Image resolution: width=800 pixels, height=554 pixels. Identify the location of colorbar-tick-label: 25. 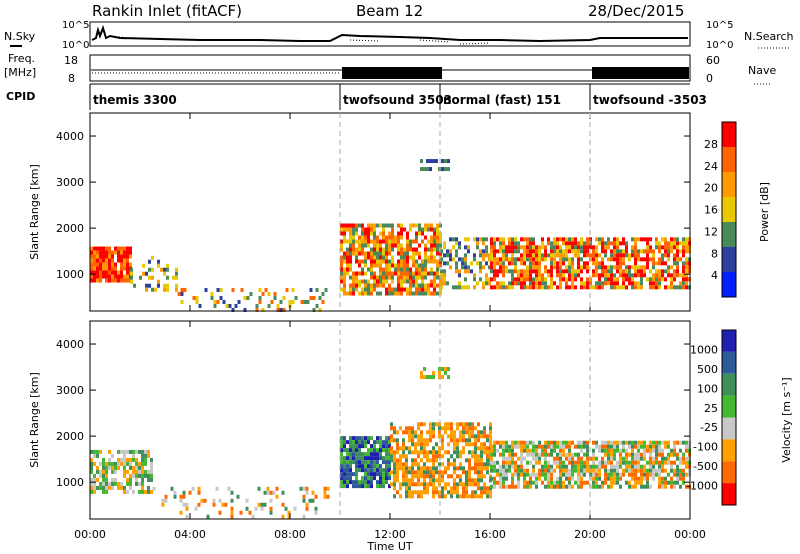
(711, 408).